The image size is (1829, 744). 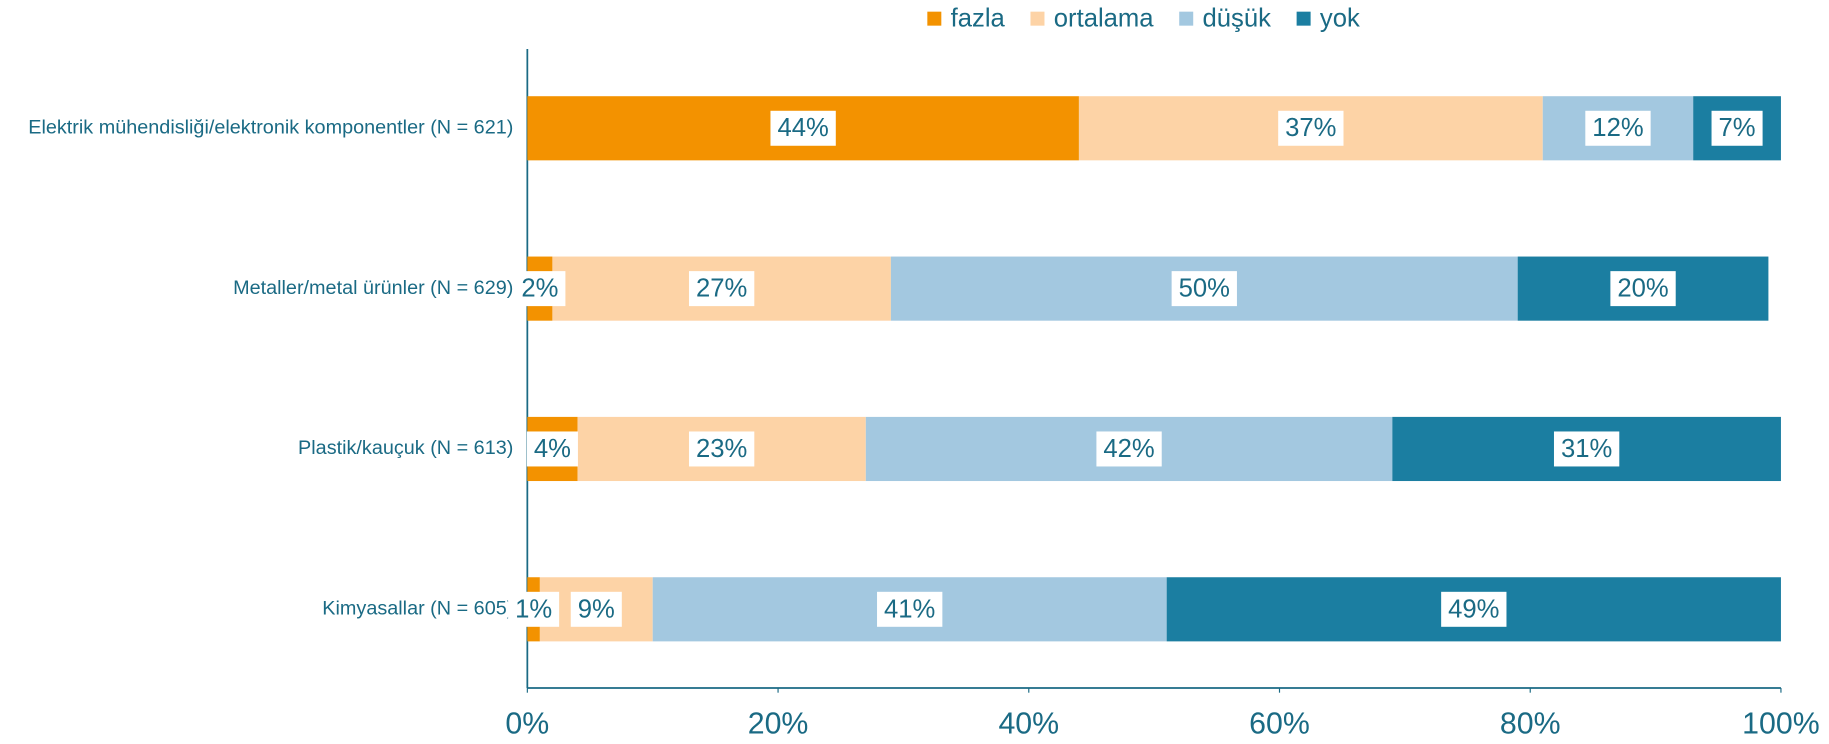 I want to click on category-label: Metaller/metal ürünler (N = 629), so click(x=373, y=288).